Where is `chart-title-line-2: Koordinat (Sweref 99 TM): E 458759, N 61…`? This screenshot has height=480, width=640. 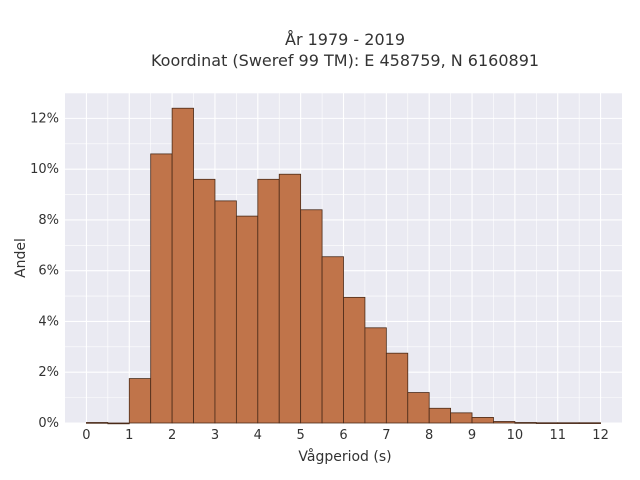
chart-title-line-2: Koordinat (Sweref 99 TM): E 458759, N 61… is located at coordinates (345, 60).